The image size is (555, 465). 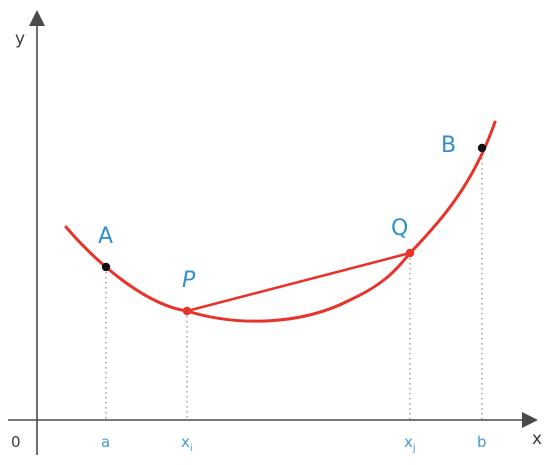 I want to click on point-q-marker, so click(x=410, y=253).